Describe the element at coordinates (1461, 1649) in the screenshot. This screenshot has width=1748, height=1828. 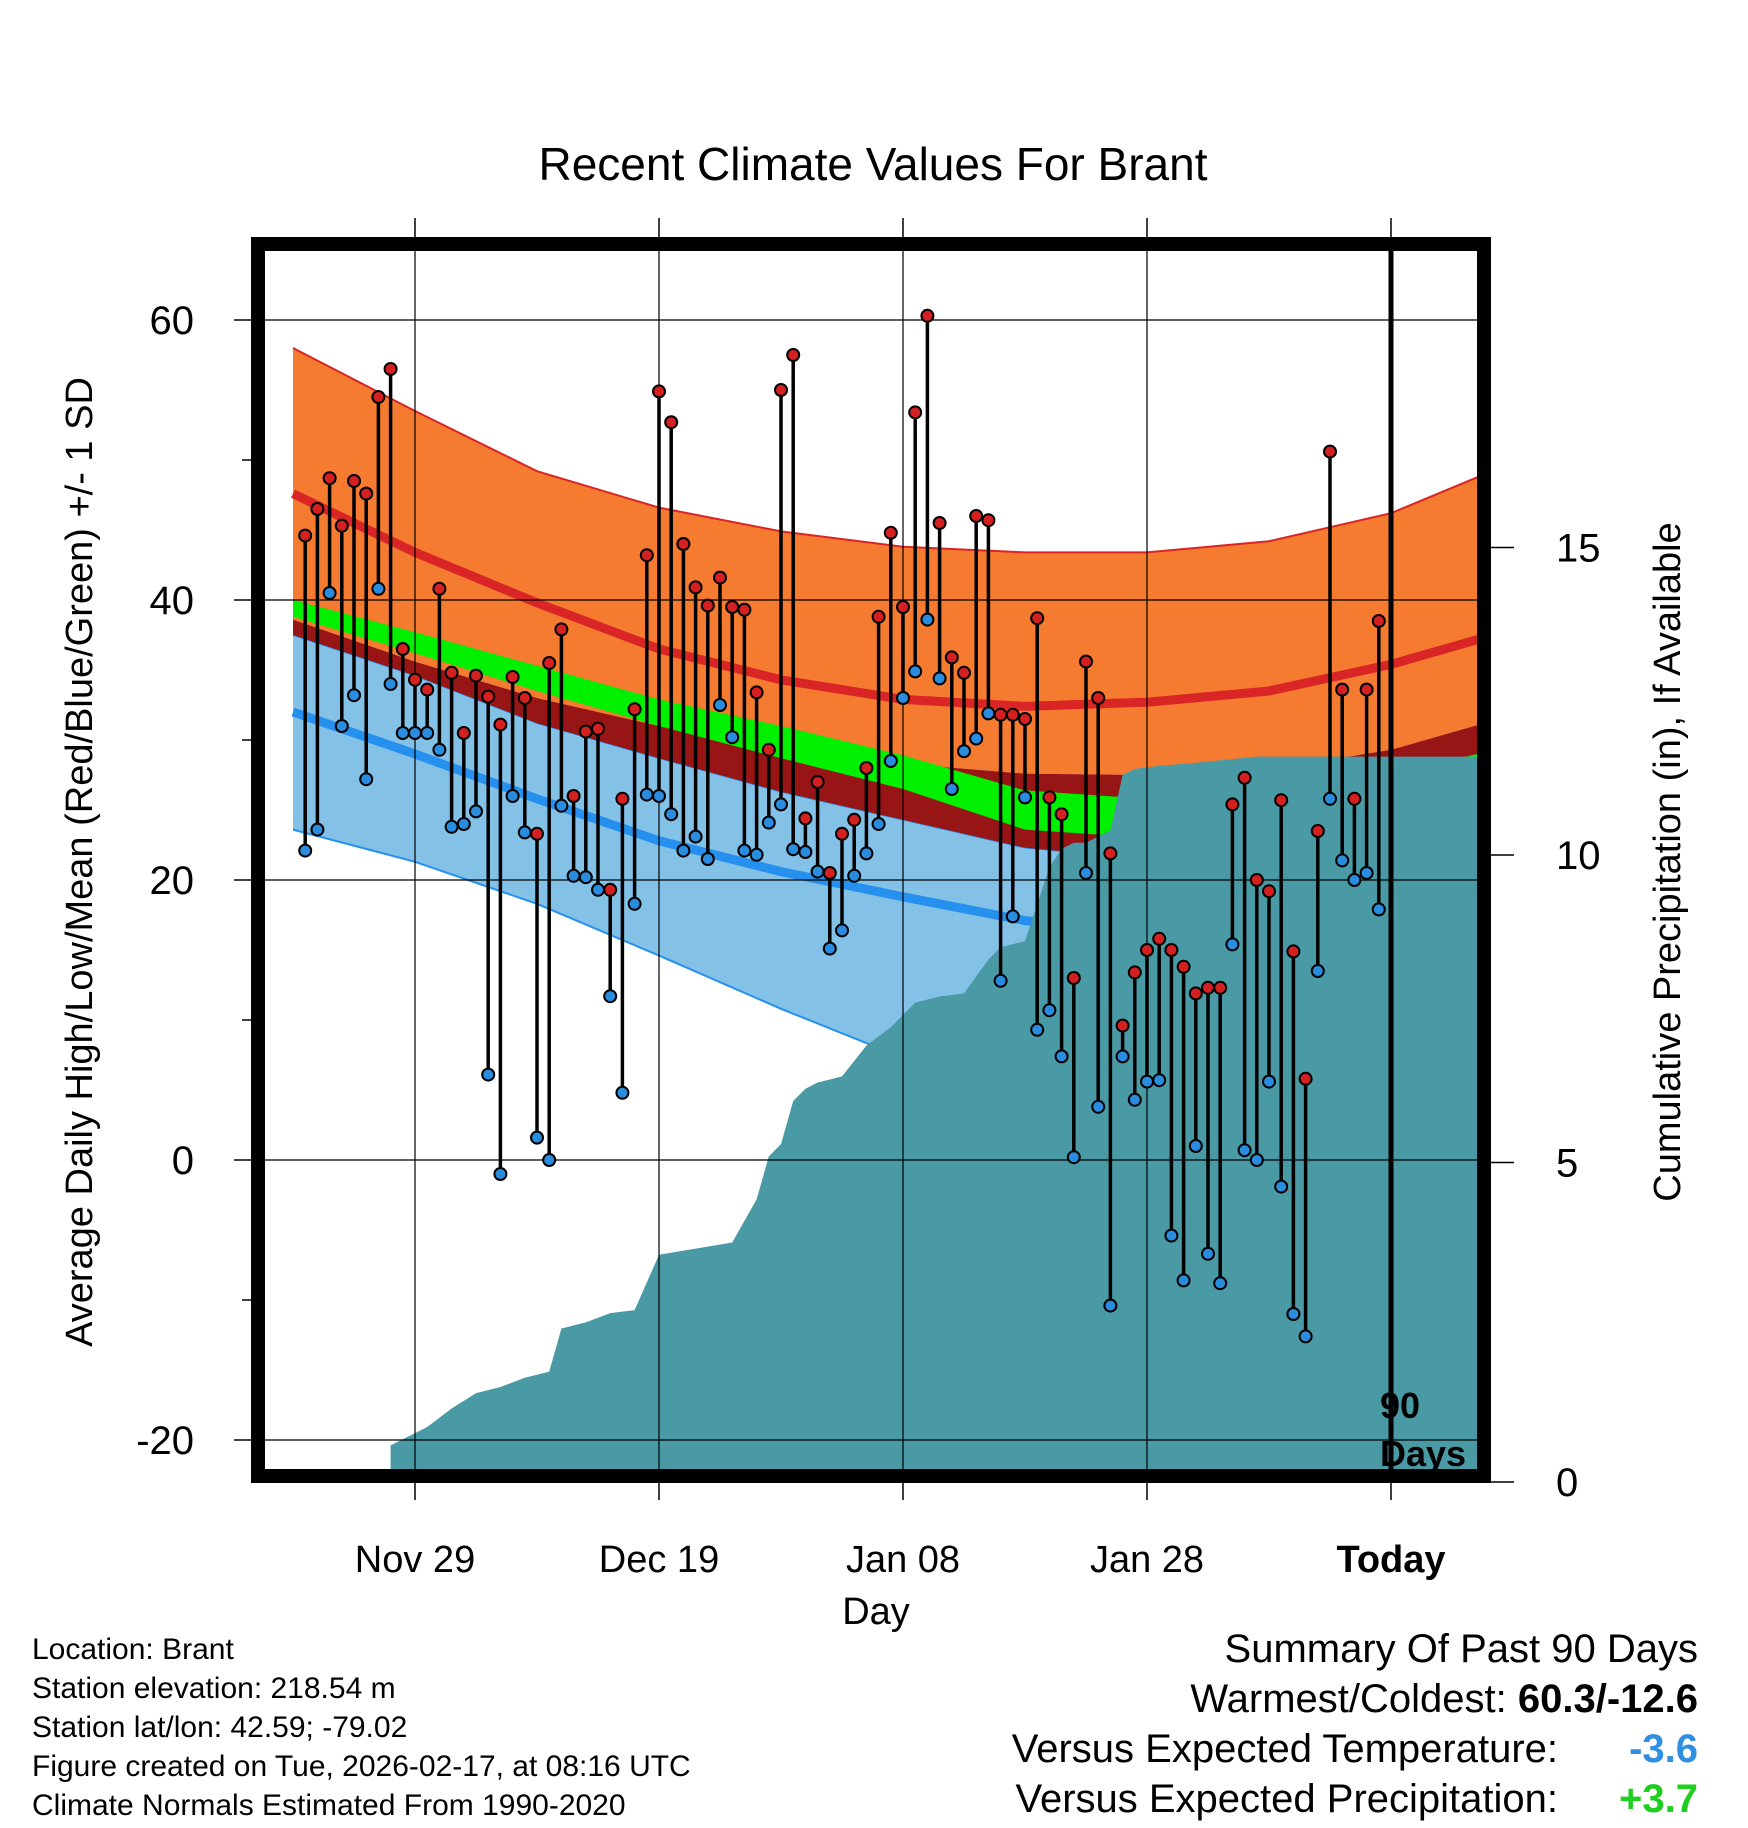
I see `summary-title: Summary Of Past 90 Days` at that location.